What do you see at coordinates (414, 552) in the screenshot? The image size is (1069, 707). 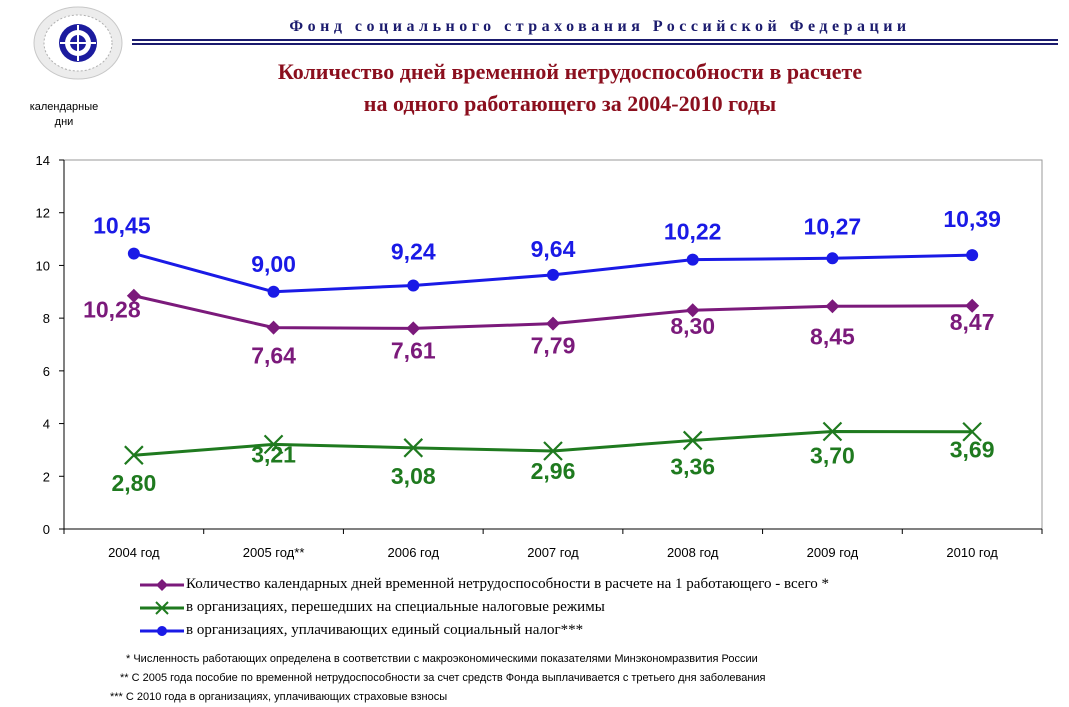 I see `x-tick-label: 2006 год` at bounding box center [414, 552].